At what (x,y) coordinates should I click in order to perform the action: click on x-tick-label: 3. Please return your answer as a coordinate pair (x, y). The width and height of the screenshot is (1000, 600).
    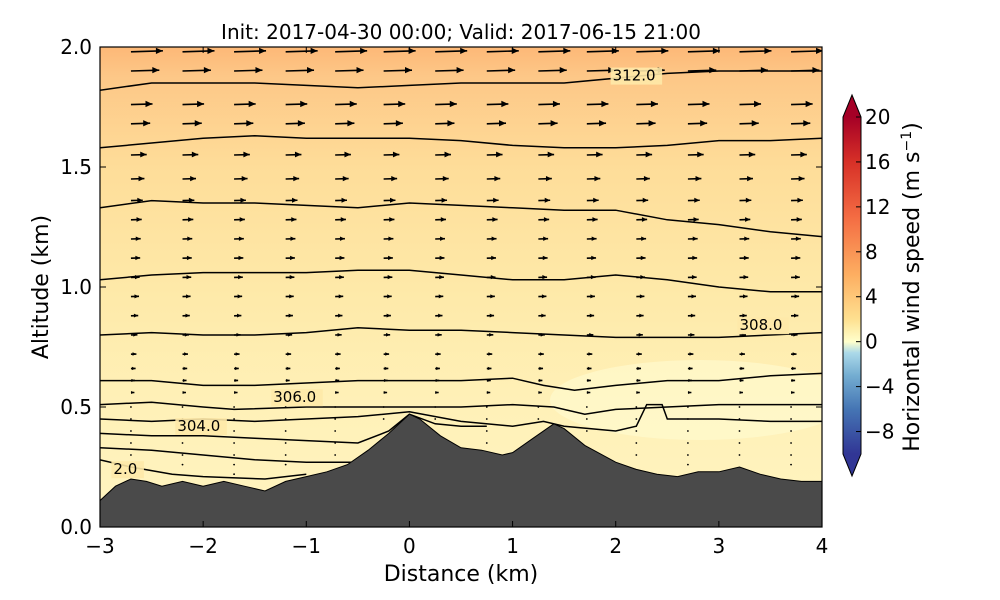
    Looking at the image, I should click on (718, 546).